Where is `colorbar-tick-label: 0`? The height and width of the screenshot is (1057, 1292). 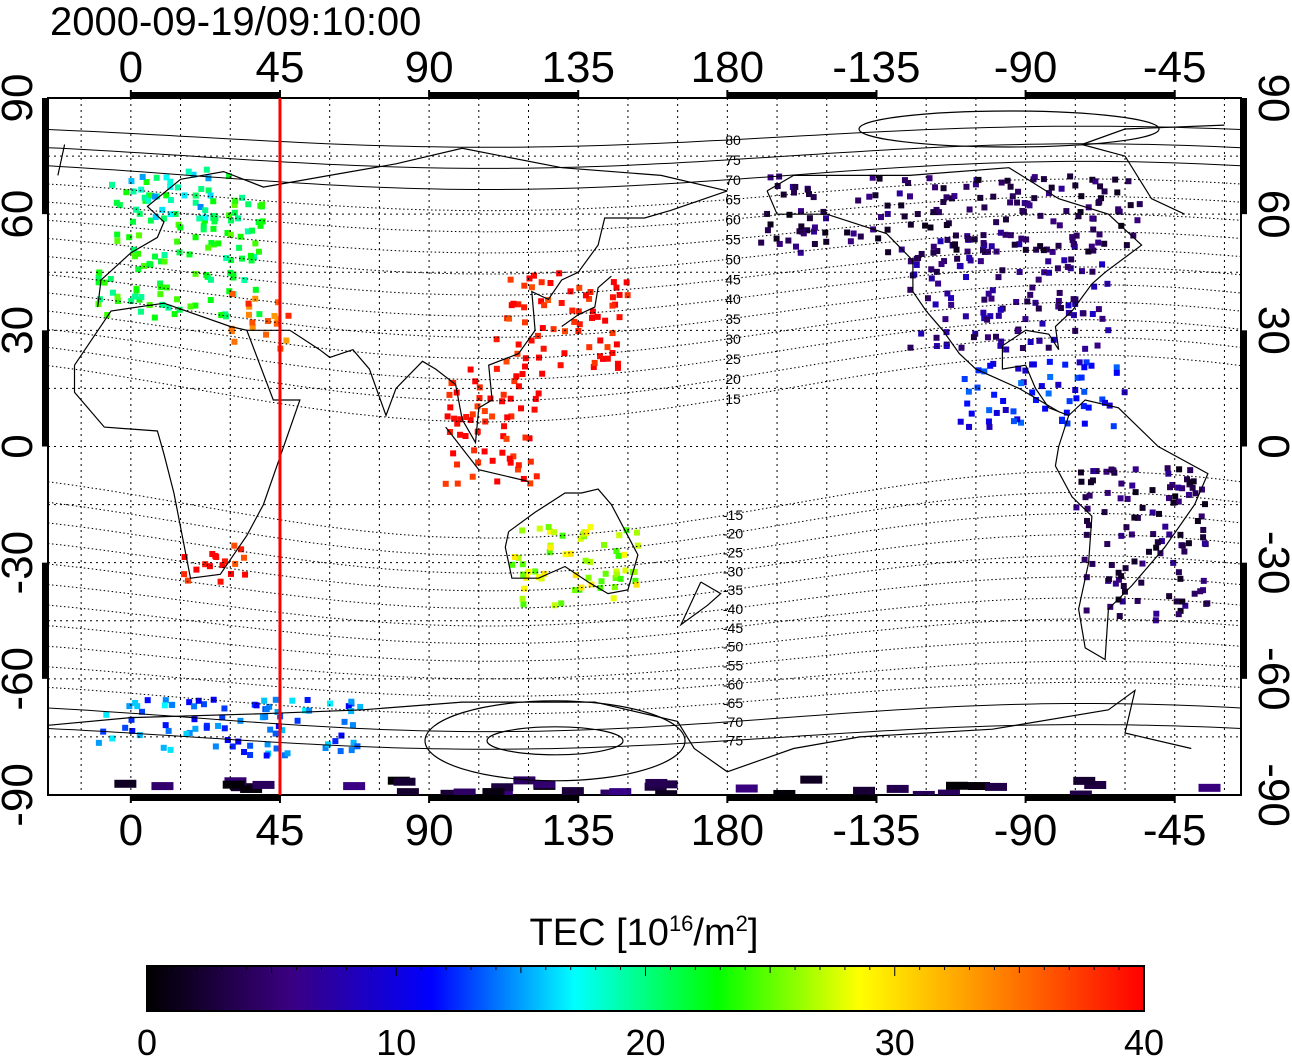
colorbar-tick-label: 0 is located at coordinates (147, 1039).